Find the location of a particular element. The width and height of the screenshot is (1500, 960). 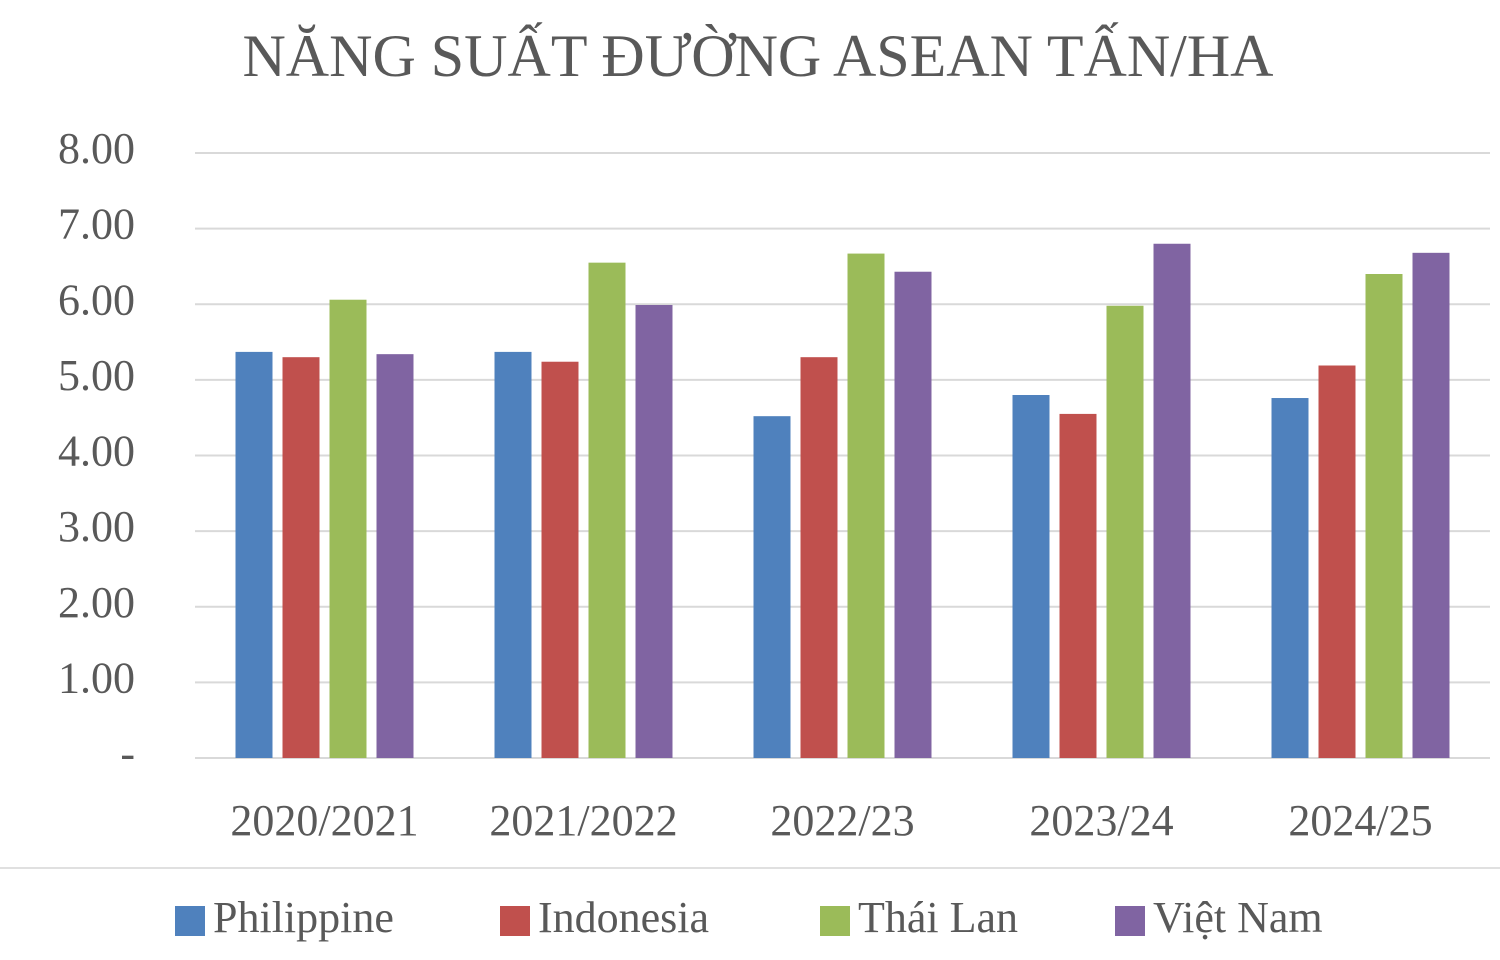

y-tick-label: 7.00 is located at coordinates (96, 224).